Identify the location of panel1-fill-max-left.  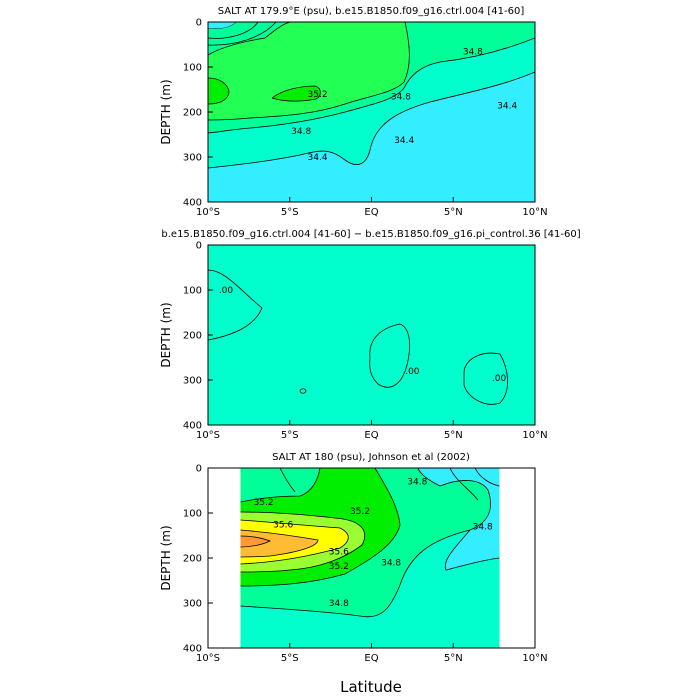
(218, 91).